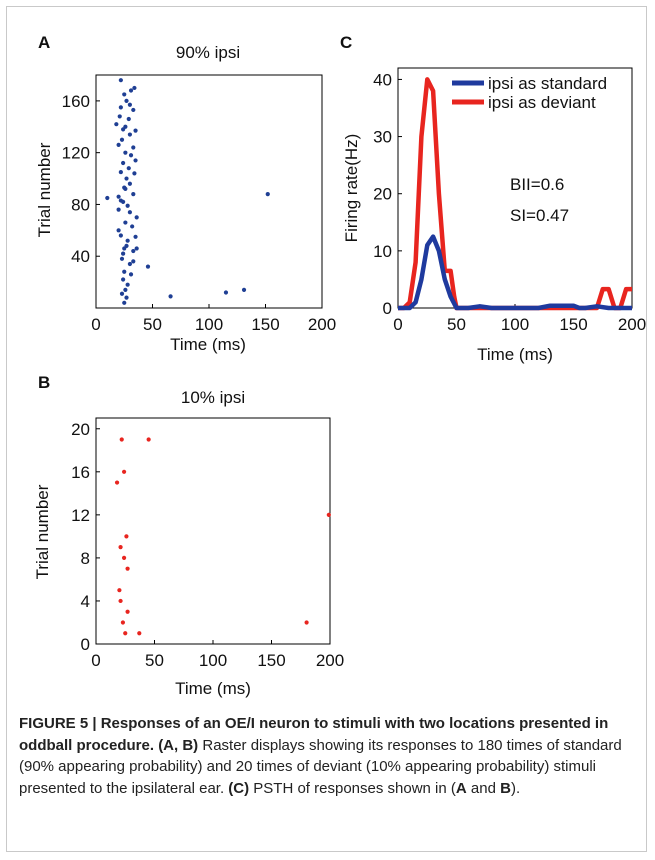 The width and height of the screenshot is (655, 860). I want to click on caption-ref-a: A, so click(461, 788).